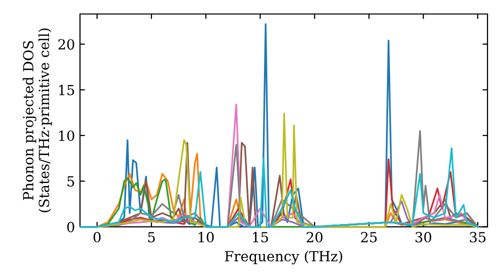  Describe the element at coordinates (66, 90) in the screenshot. I see `y-tick-label: 15` at that location.